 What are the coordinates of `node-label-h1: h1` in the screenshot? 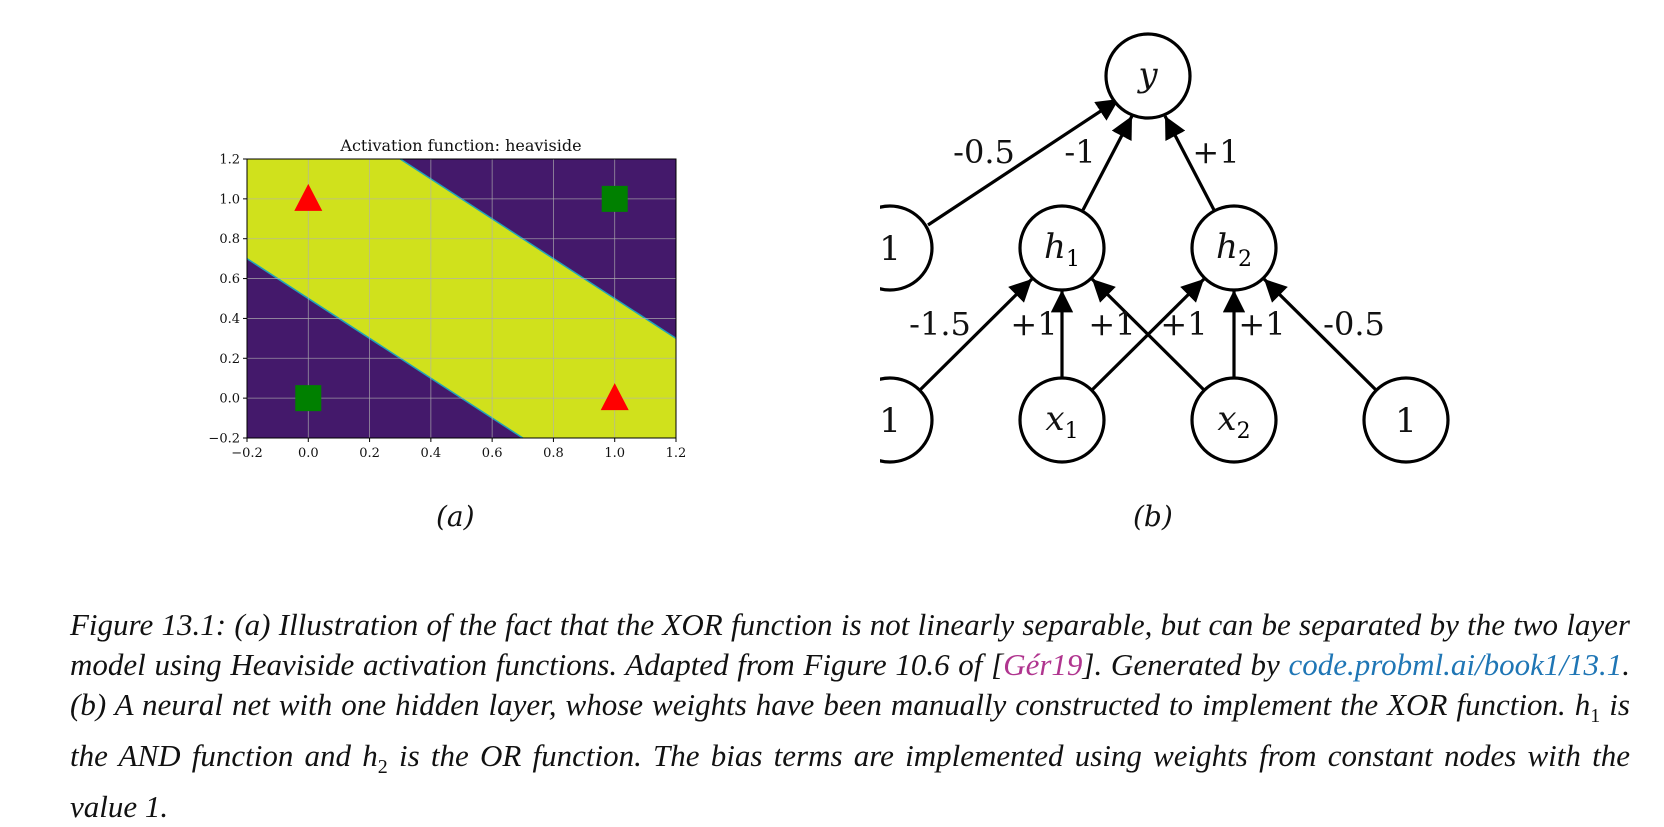 It's located at (1062, 249).